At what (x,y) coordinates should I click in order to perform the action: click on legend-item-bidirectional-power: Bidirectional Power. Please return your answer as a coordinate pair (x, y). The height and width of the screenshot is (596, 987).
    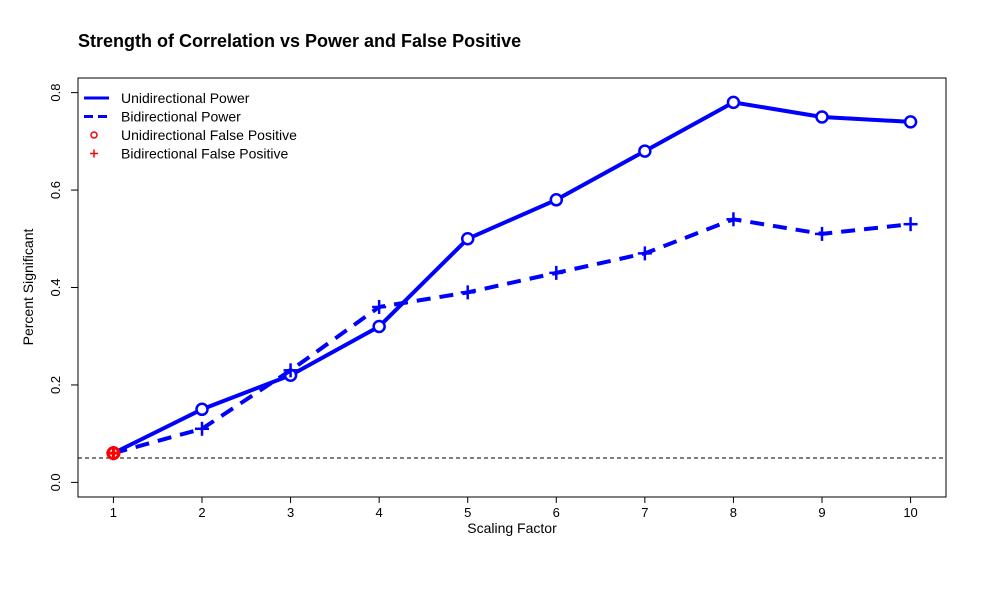
    Looking at the image, I should click on (162, 117).